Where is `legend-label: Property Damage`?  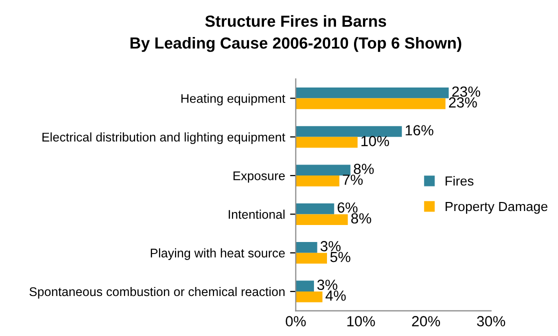 legend-label: Property Damage is located at coordinates (497, 208).